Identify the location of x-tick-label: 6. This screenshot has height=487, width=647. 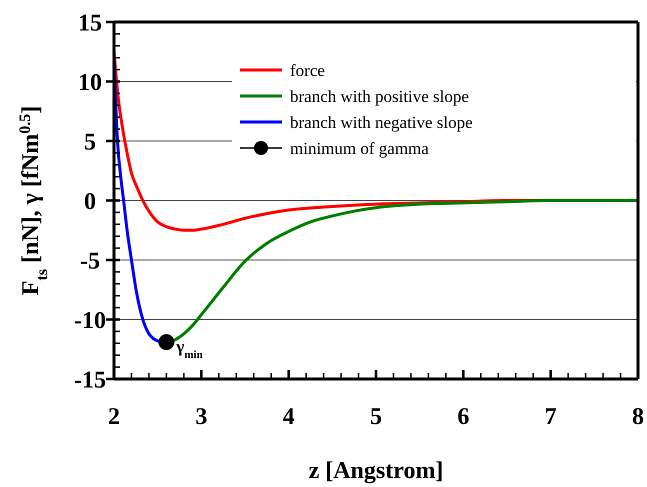
(463, 417).